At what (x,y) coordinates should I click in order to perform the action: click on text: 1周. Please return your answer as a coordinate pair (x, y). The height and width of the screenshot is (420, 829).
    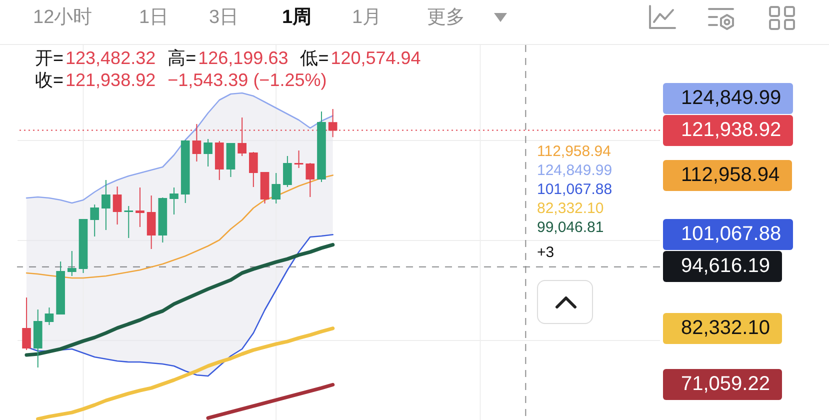
    Looking at the image, I should click on (297, 18).